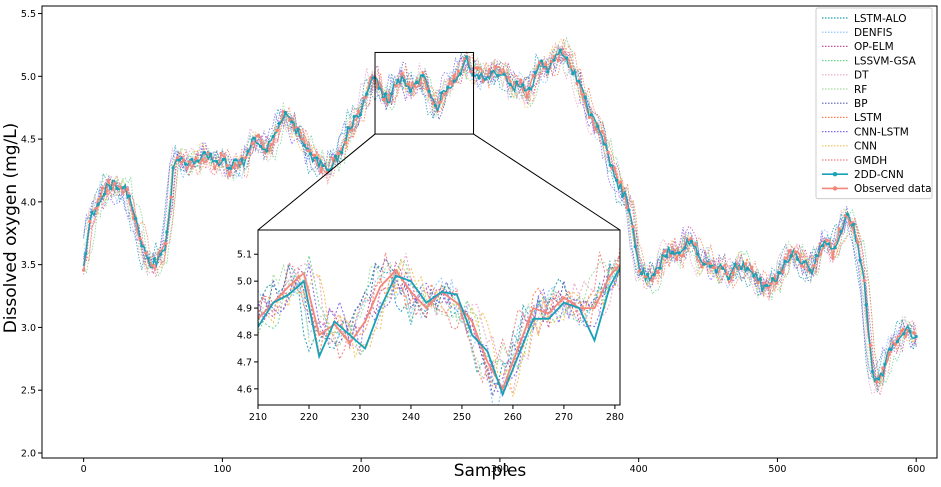 The height and width of the screenshot is (487, 941). I want to click on legend-label-2dd-cnn: 2DD-CNN, so click(879, 175).